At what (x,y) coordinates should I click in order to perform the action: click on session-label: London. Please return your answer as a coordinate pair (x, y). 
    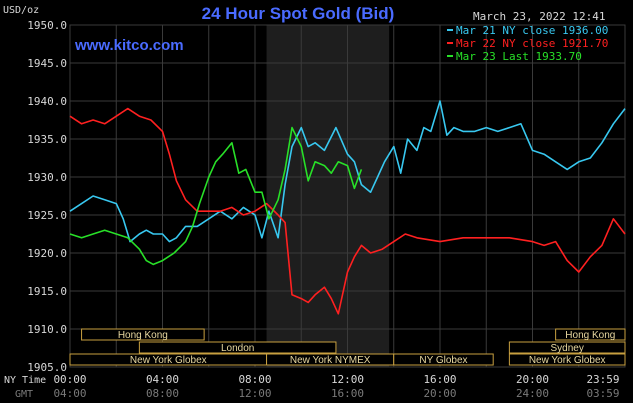
    Looking at the image, I should click on (237, 348).